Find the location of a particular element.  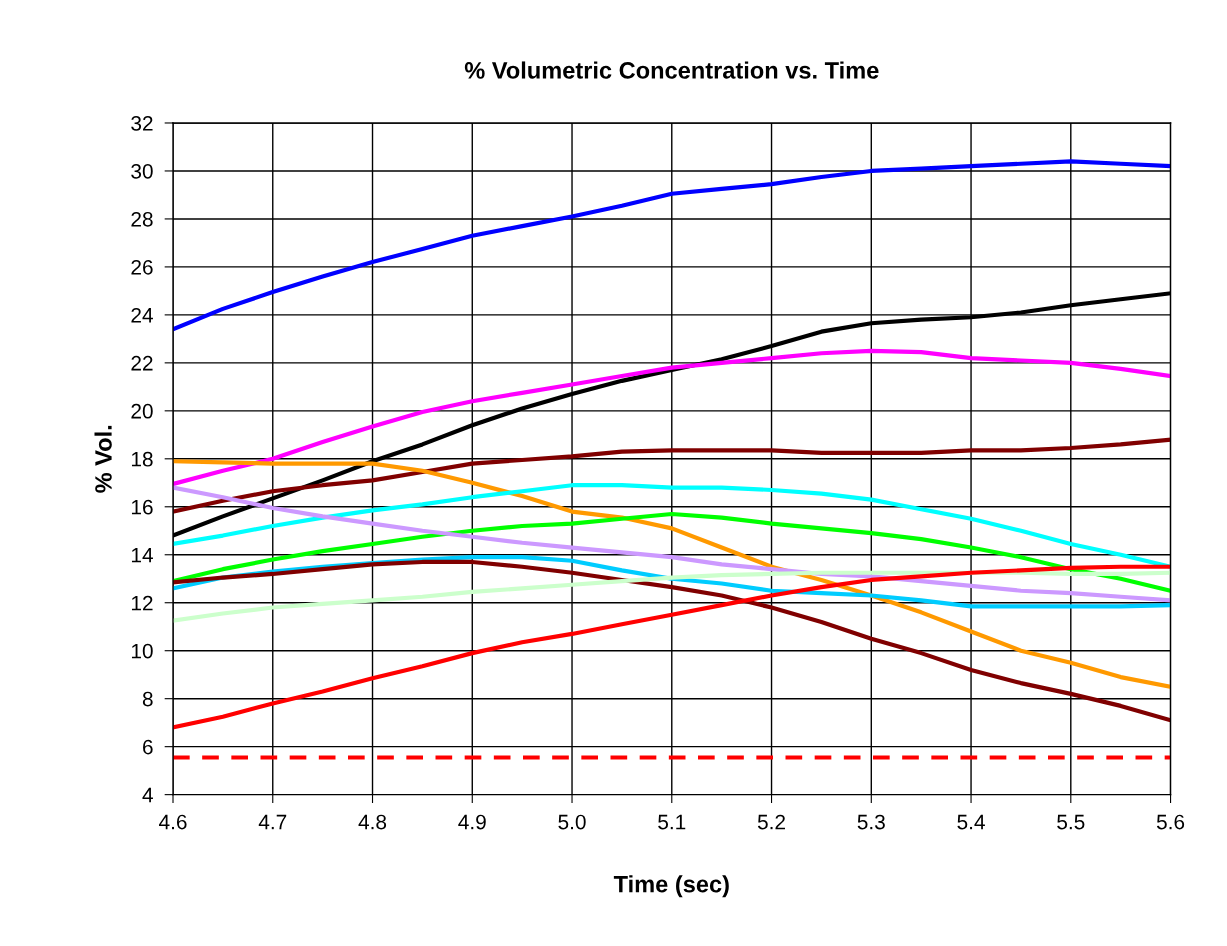

y-tick-label: 24 is located at coordinates (142, 315).